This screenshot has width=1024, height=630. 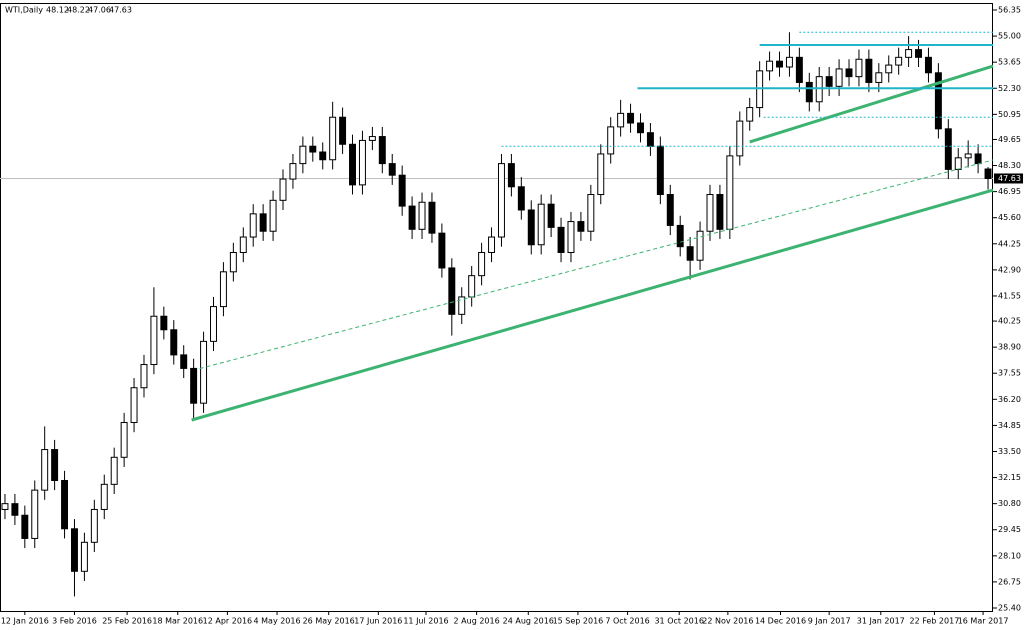 What do you see at coordinates (1009, 269) in the screenshot?
I see `y-tick-label: 42.90` at bounding box center [1009, 269].